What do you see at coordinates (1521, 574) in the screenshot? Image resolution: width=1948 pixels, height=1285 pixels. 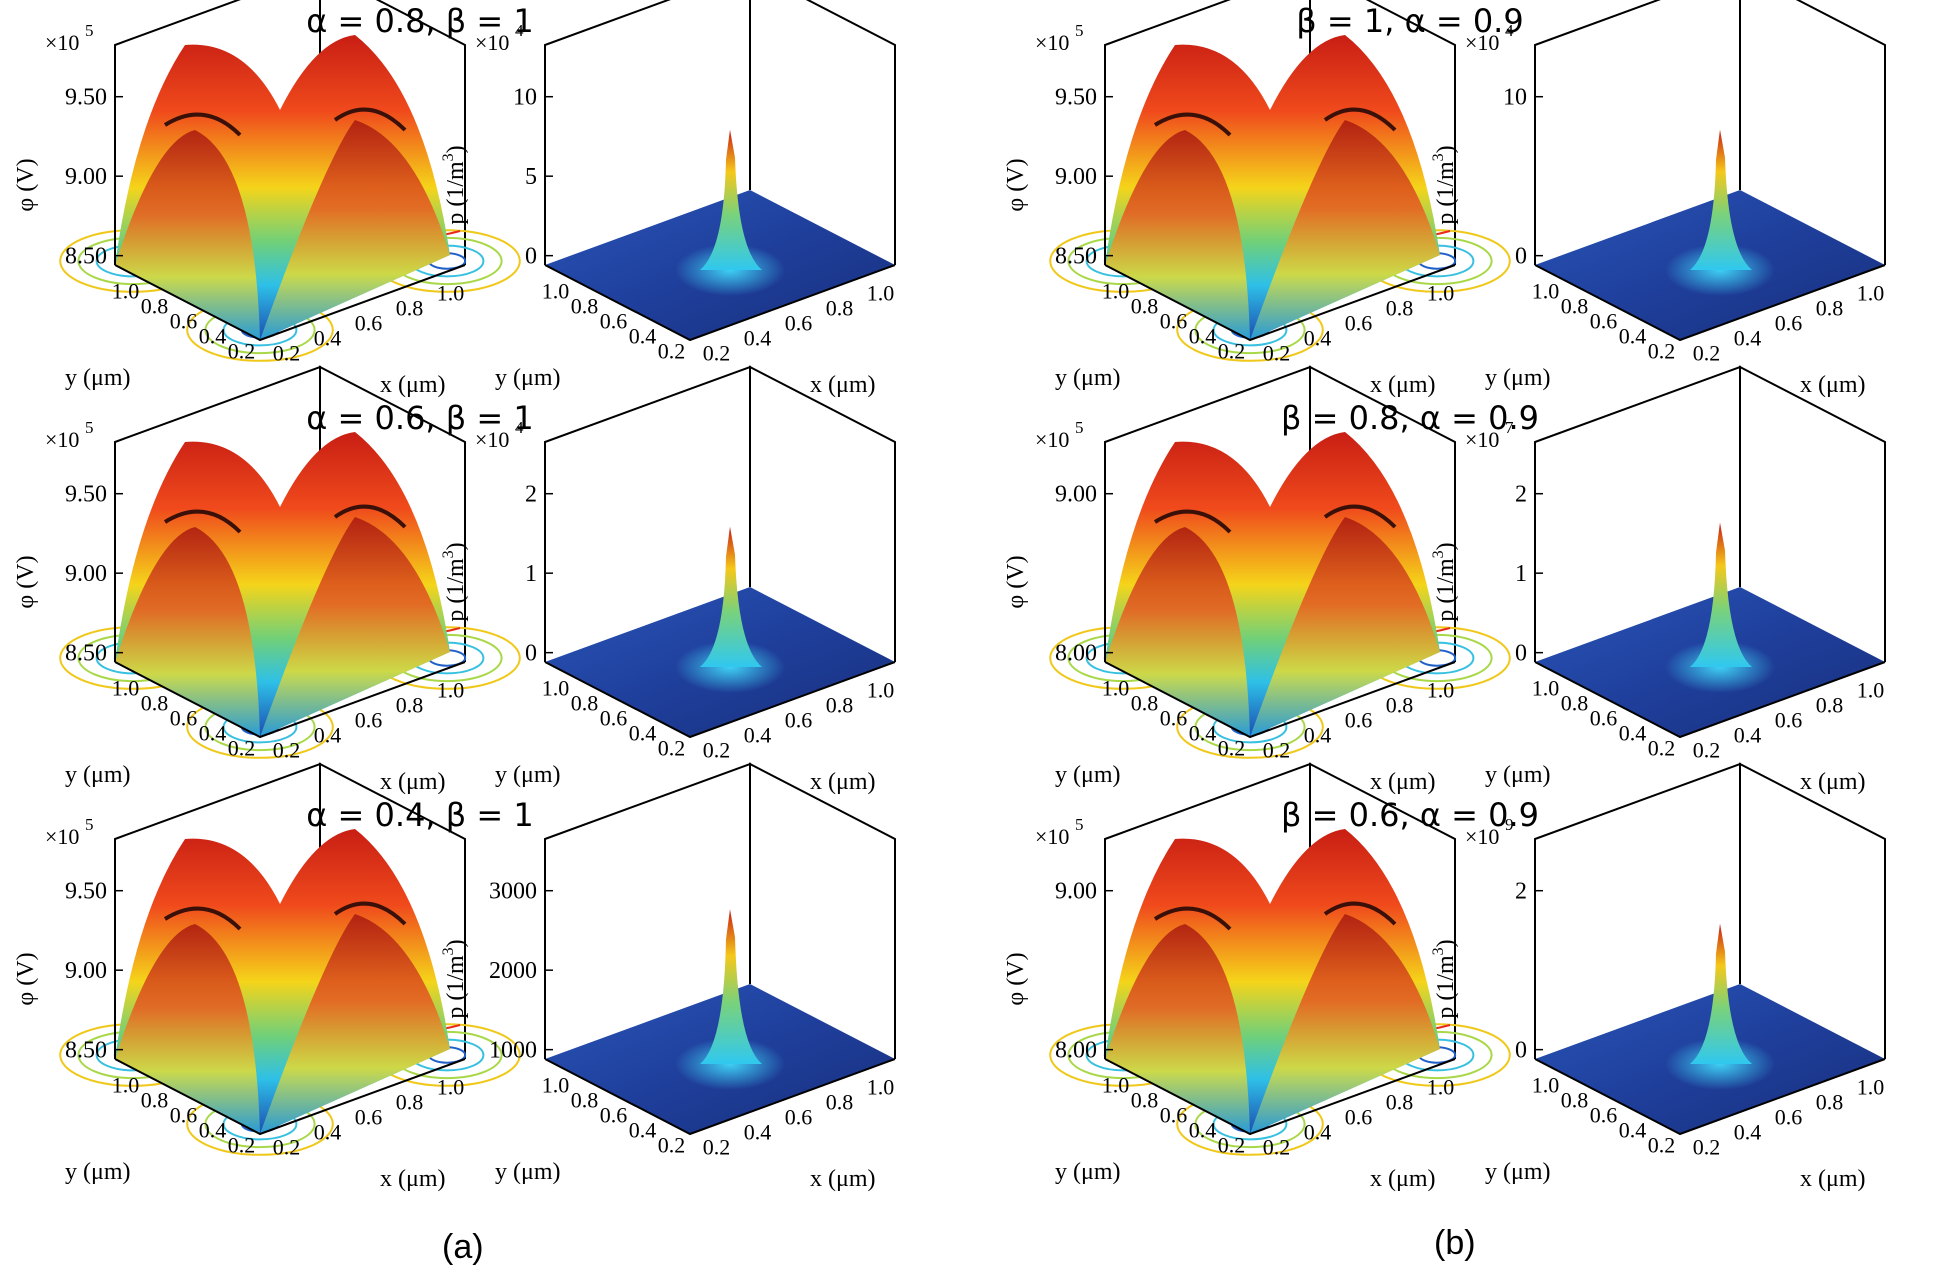 I see `z-tick-label: 1` at bounding box center [1521, 574].